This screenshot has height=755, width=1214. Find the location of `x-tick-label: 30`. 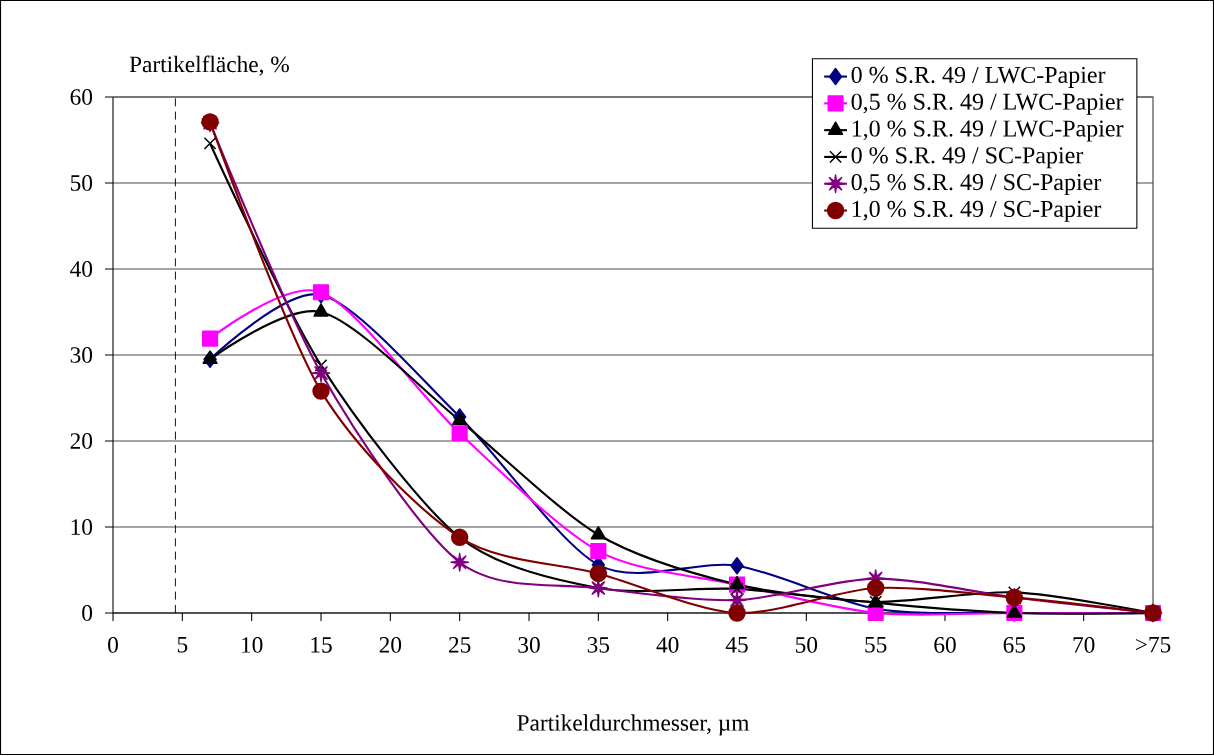

x-tick-label: 30 is located at coordinates (529, 645).